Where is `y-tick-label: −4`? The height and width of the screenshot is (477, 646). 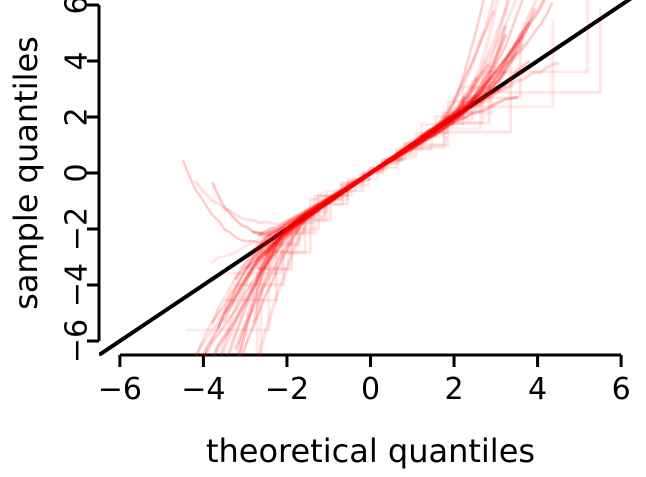 y-tick-label: −4 is located at coordinates (77, 285).